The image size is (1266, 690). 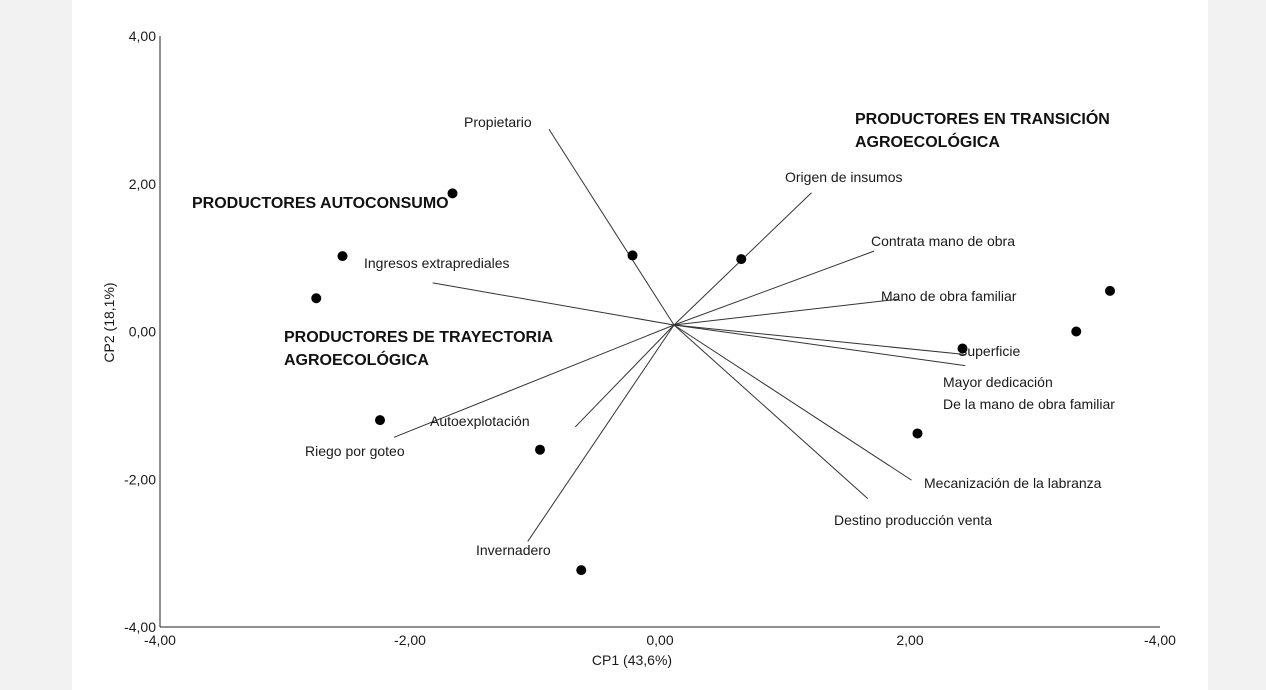 What do you see at coordinates (943, 241) in the screenshot?
I see `vector-label: Contrata mano de obra` at bounding box center [943, 241].